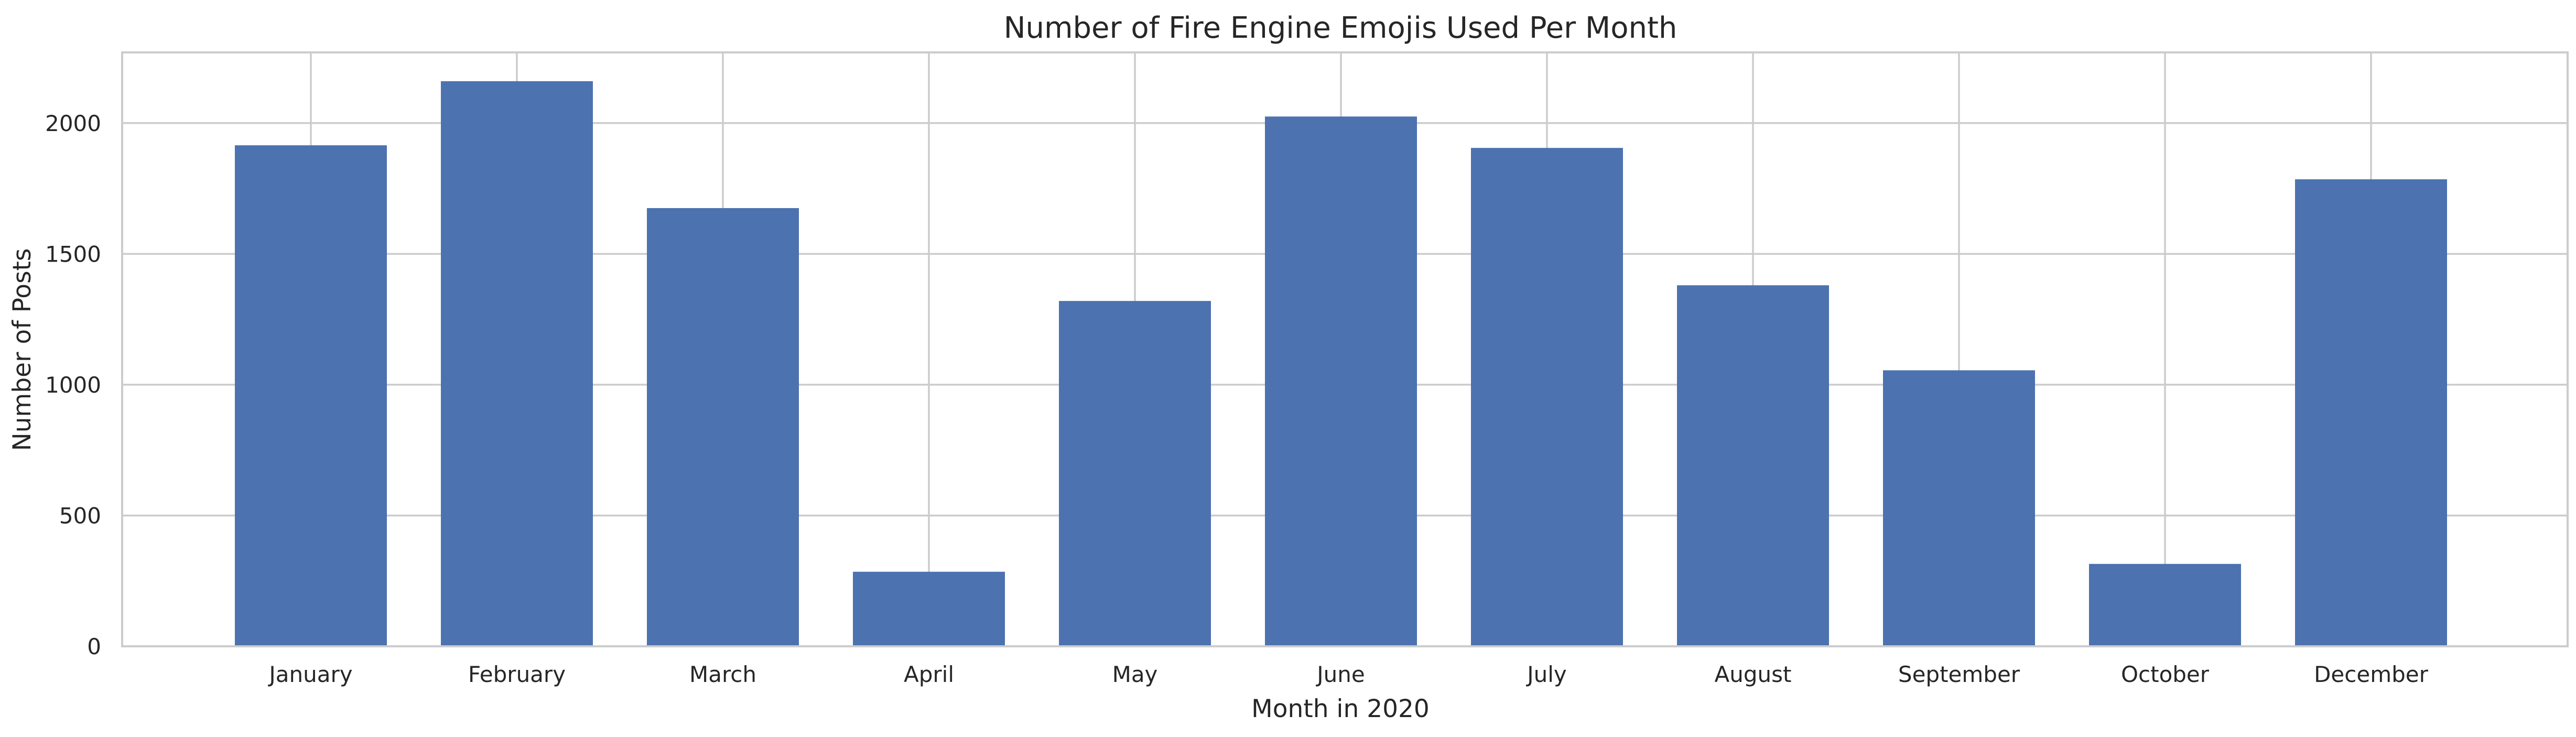  Describe the element at coordinates (1959, 674) in the screenshot. I see `x-tick-label: September` at that location.